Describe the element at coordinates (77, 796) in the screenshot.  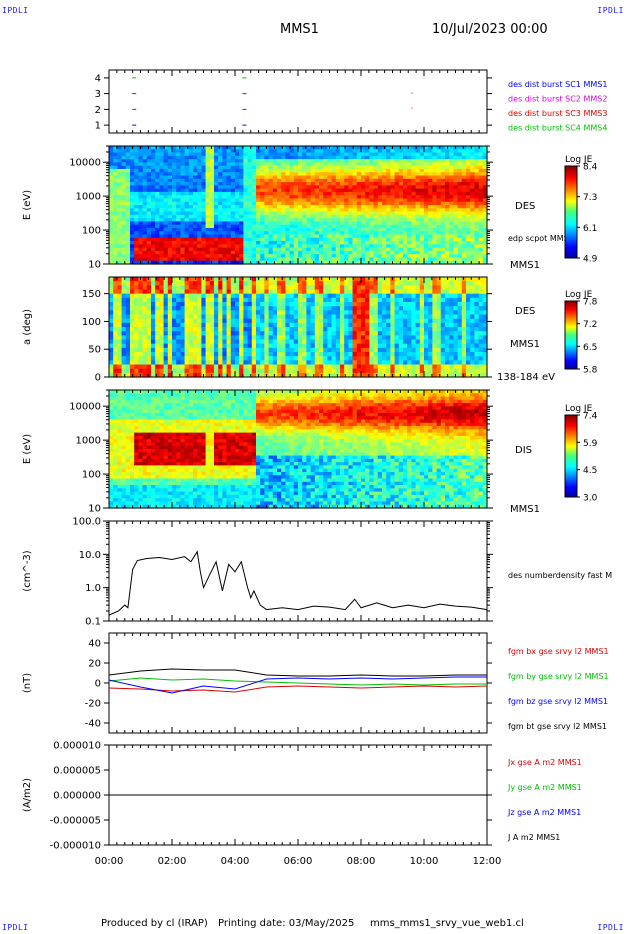
I see `y-tick-label: 0.000000` at that location.